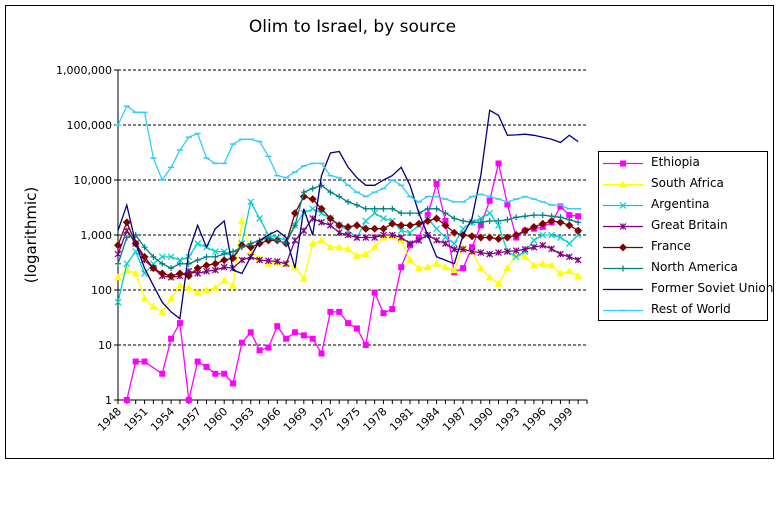 The height and width of the screenshot is (512, 780). What do you see at coordinates (401, 419) in the screenshot?
I see `x-tick-label: 1981` at bounding box center [401, 419].